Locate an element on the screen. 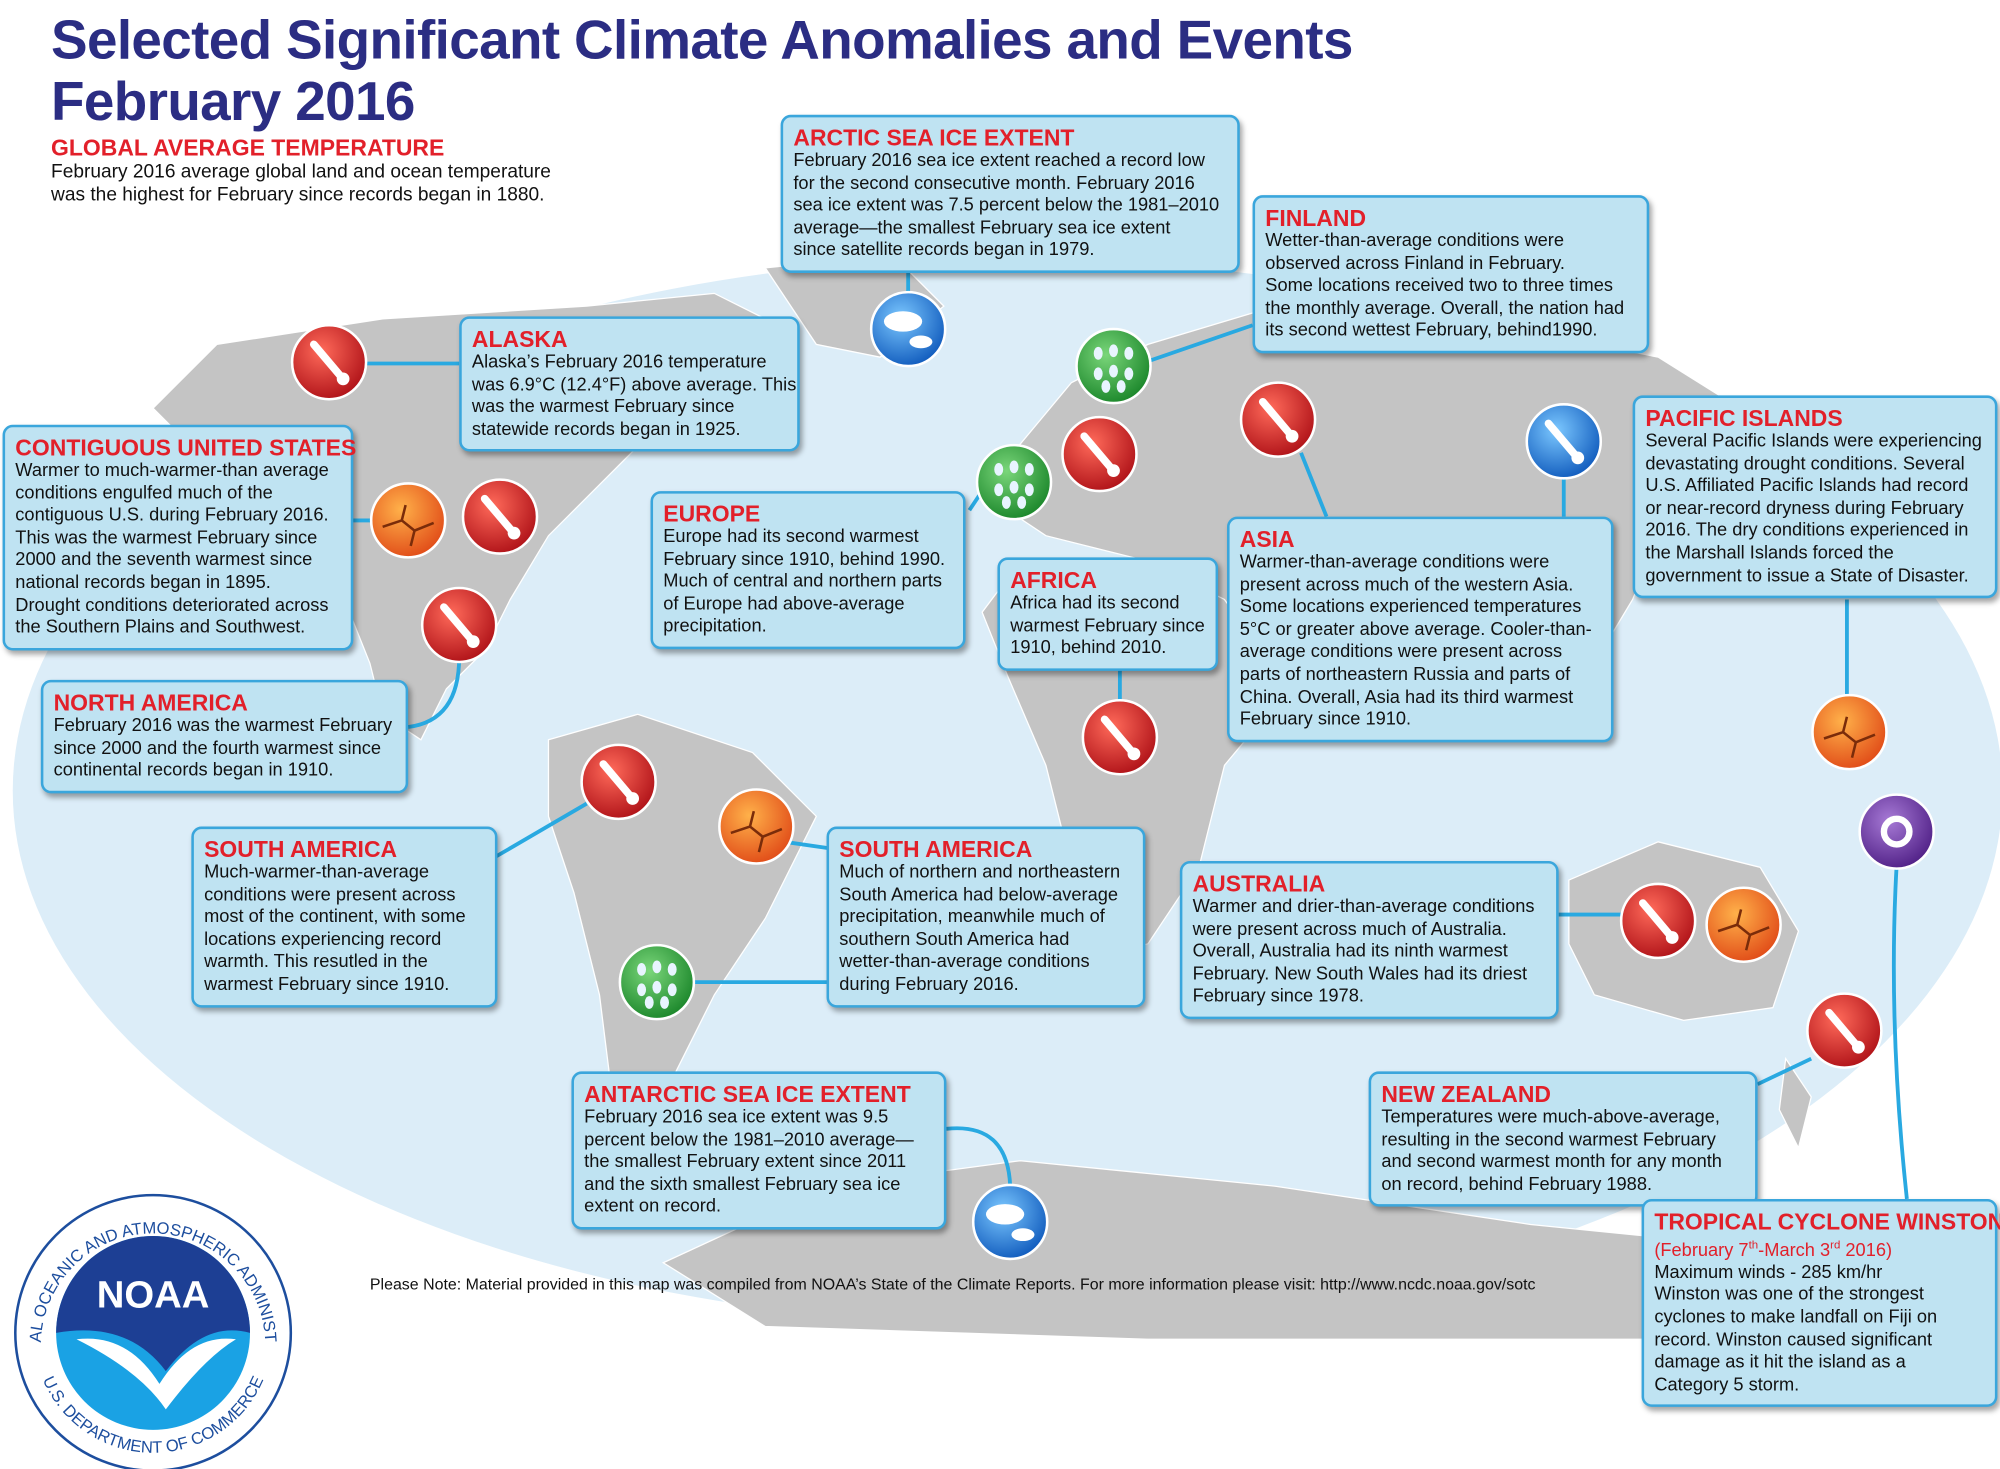  callout-line: Africa had its second is located at coordinates (1095, 603).